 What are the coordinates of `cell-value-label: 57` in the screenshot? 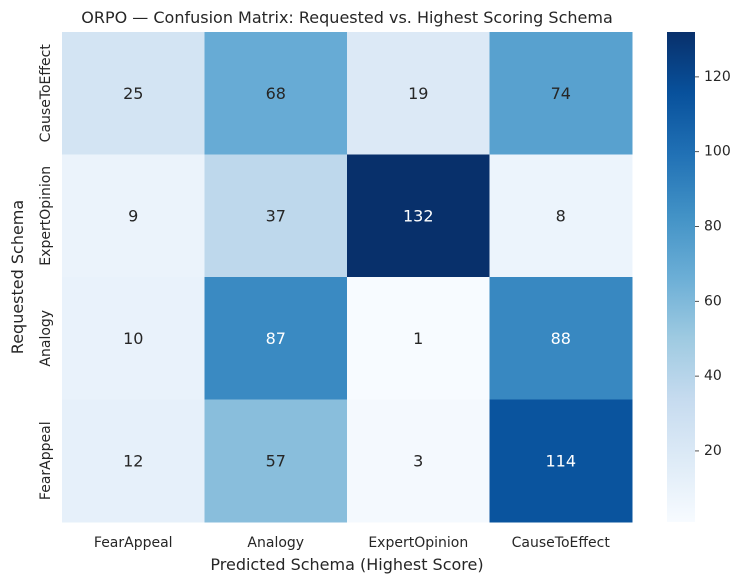 It's located at (276, 460).